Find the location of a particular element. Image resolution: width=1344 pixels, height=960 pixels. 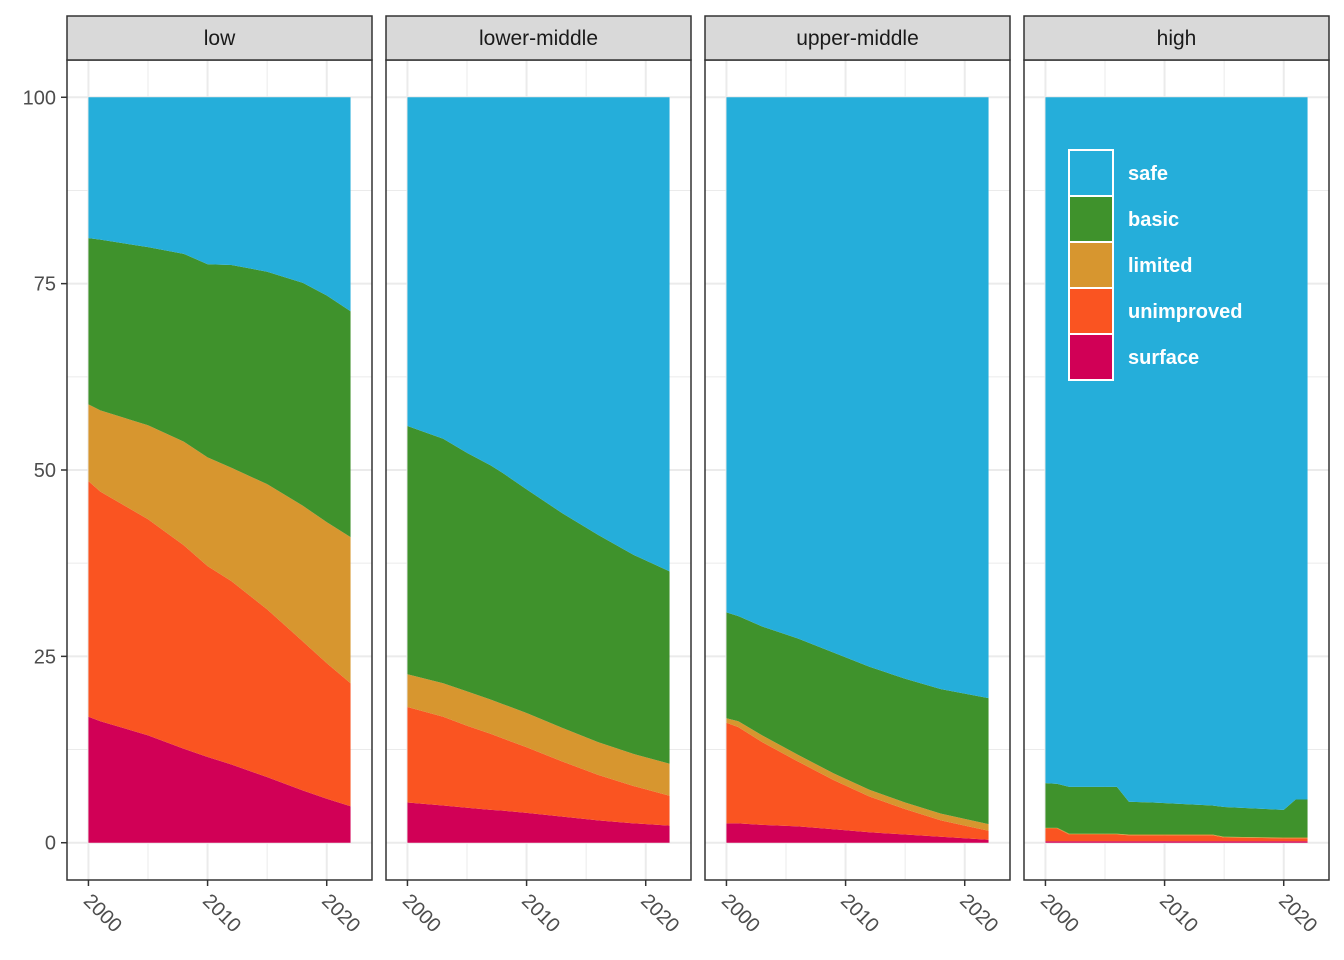

y-tick-label: 100 is located at coordinates (39, 98).